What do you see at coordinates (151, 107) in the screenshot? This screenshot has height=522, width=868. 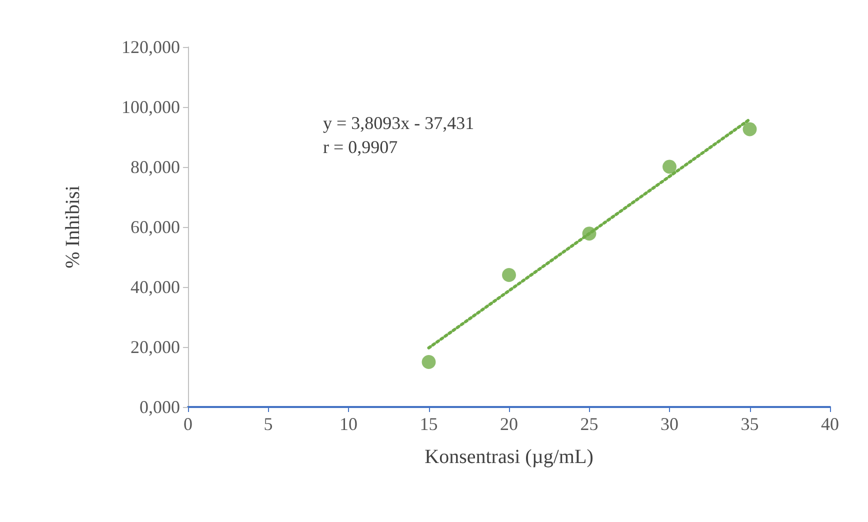 I see `y-tick-label: 100,000` at bounding box center [151, 107].